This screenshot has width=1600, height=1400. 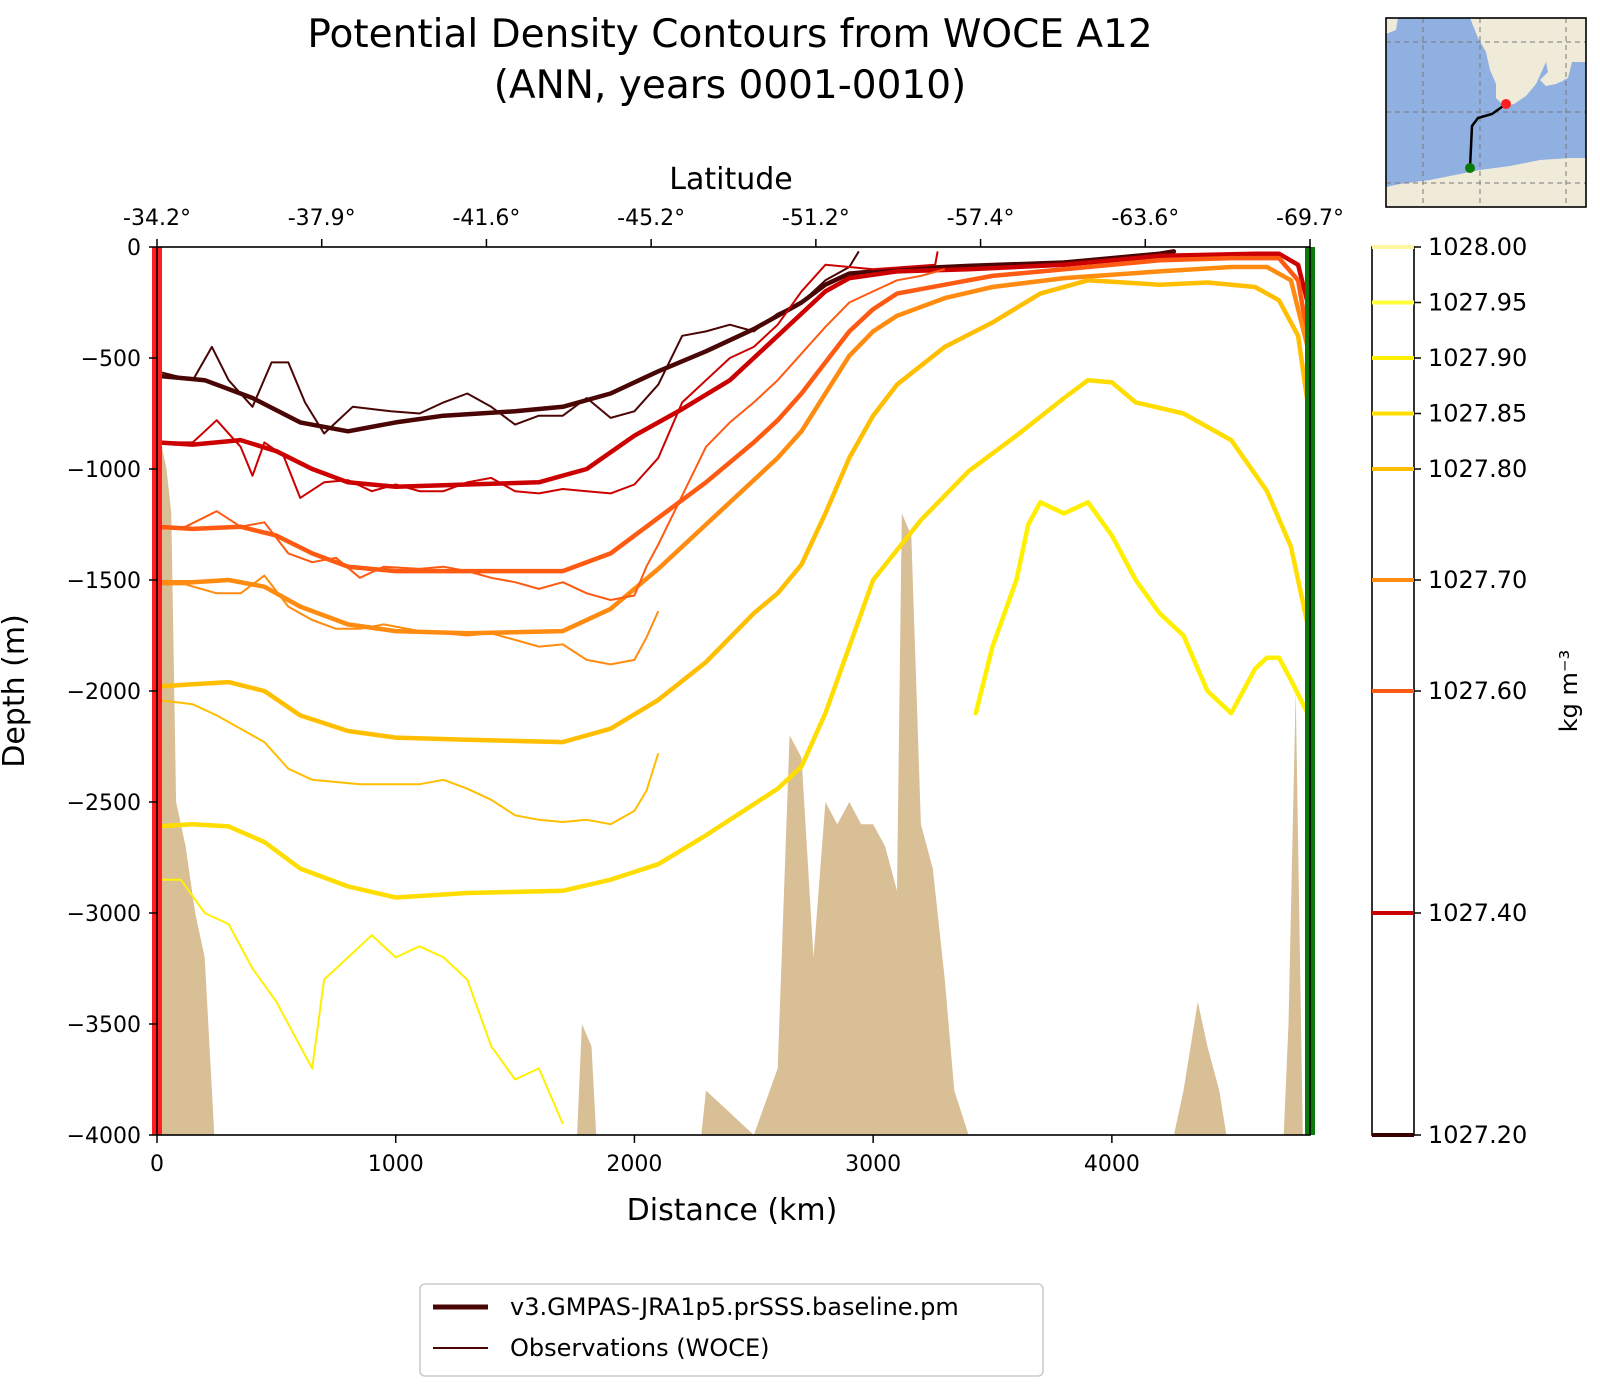 I want to click on chart-title-line1: Potential Density Contours from WOCE A12, so click(x=729, y=34).